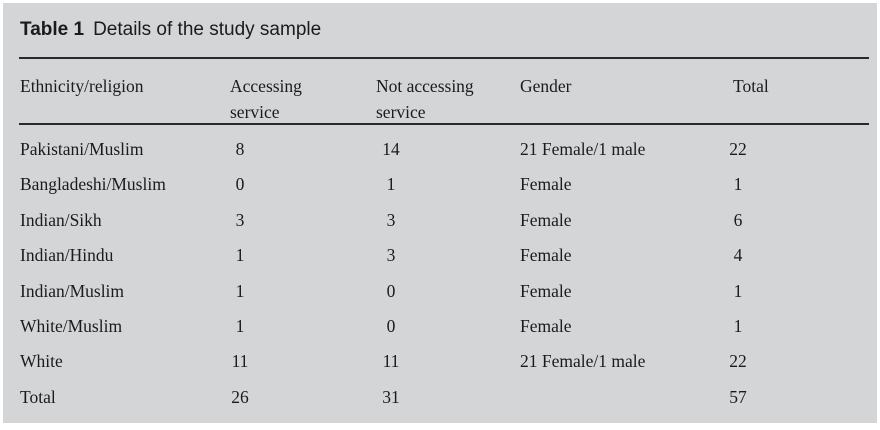 Image resolution: width=880 pixels, height=430 pixels. I want to click on table-row: Indian/Muslim 1 0 Female 1, so click(441, 292).